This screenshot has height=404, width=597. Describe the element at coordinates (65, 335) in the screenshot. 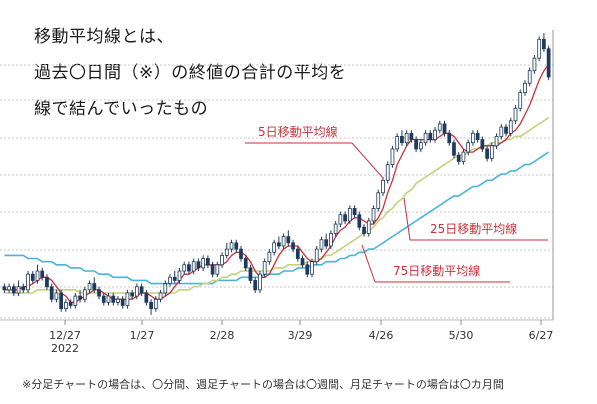

I see `x-tick-label: 12/27` at that location.